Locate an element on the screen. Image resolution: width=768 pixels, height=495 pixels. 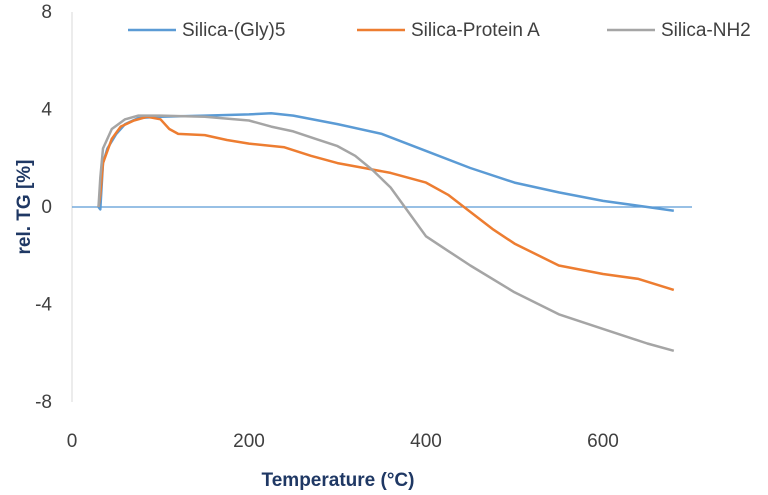
y-tick-label: 4 is located at coordinates (46, 110).